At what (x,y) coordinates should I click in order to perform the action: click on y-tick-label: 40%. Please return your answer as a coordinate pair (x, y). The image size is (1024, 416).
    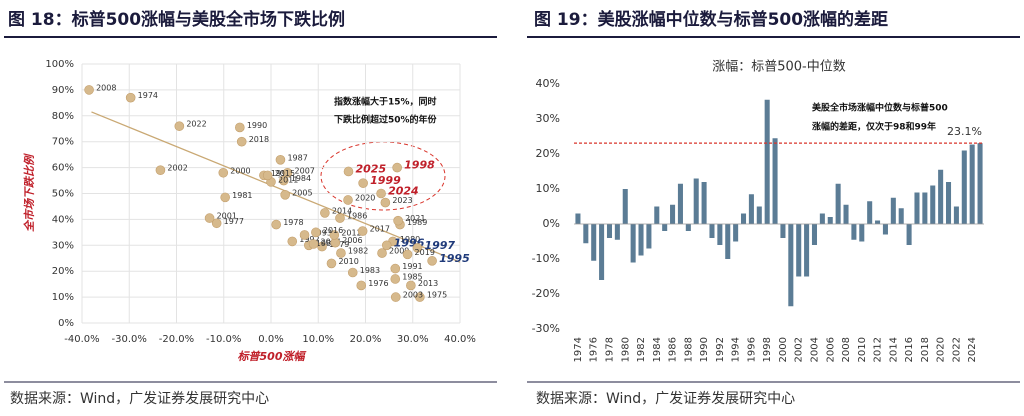
    Looking at the image, I should click on (63, 219).